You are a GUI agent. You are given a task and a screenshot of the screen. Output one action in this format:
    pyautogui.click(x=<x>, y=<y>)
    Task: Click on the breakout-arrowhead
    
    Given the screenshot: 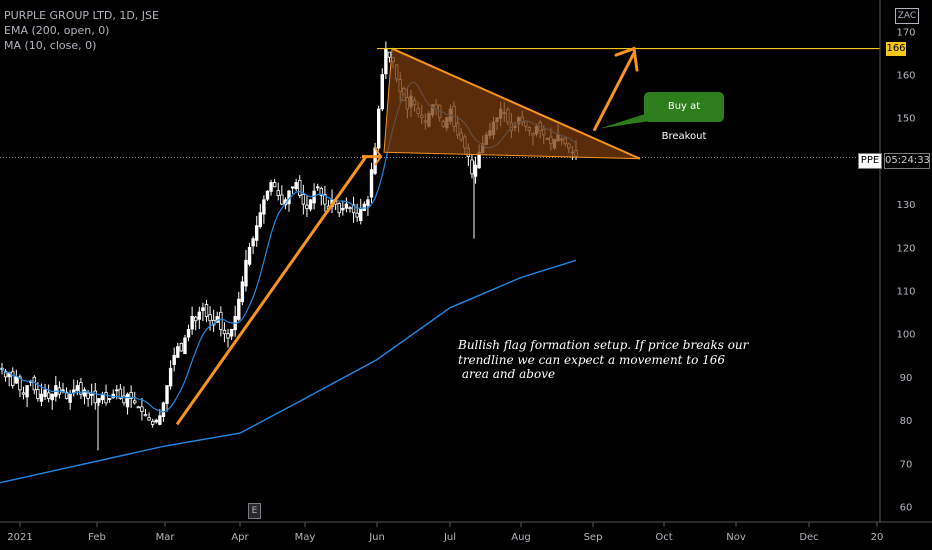 What is the action you would take?
    pyautogui.click(x=626, y=59)
    